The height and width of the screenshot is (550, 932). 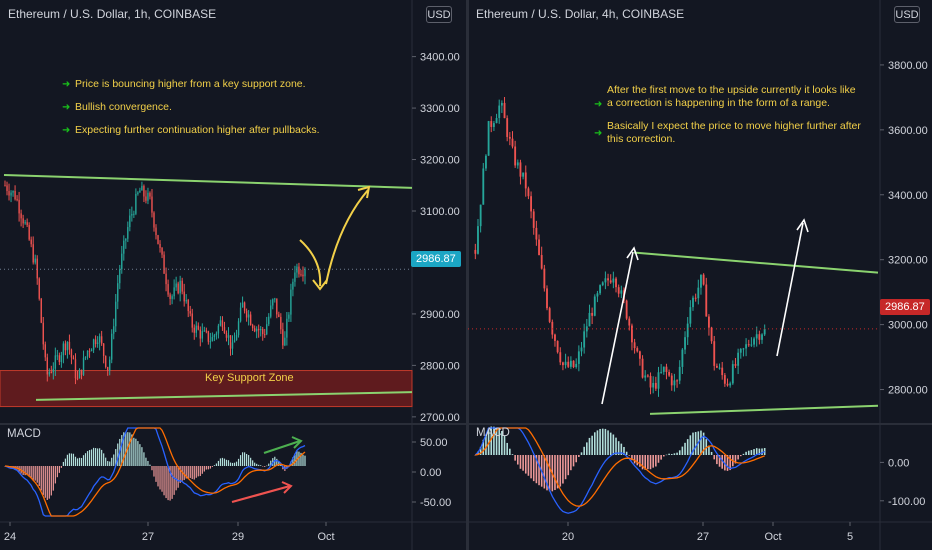 What do you see at coordinates (907, 14) in the screenshot?
I see `right-currency-button: USD` at bounding box center [907, 14].